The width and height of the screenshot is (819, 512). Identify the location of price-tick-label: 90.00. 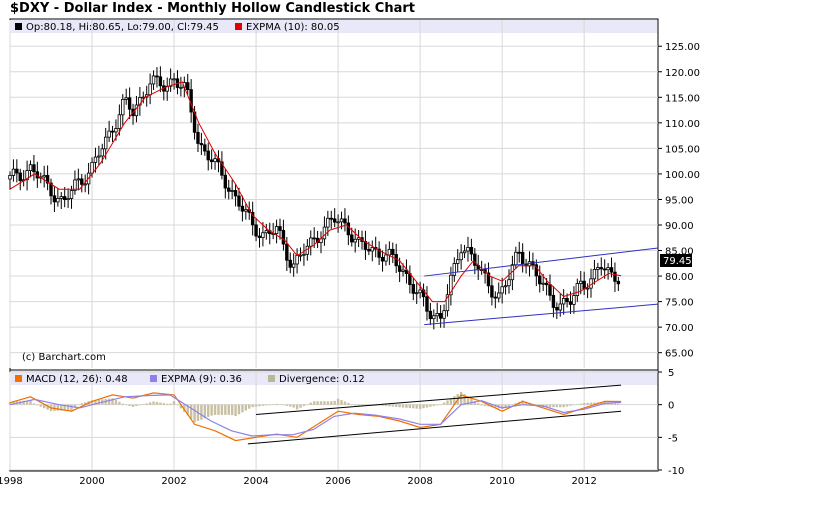
(679, 226).